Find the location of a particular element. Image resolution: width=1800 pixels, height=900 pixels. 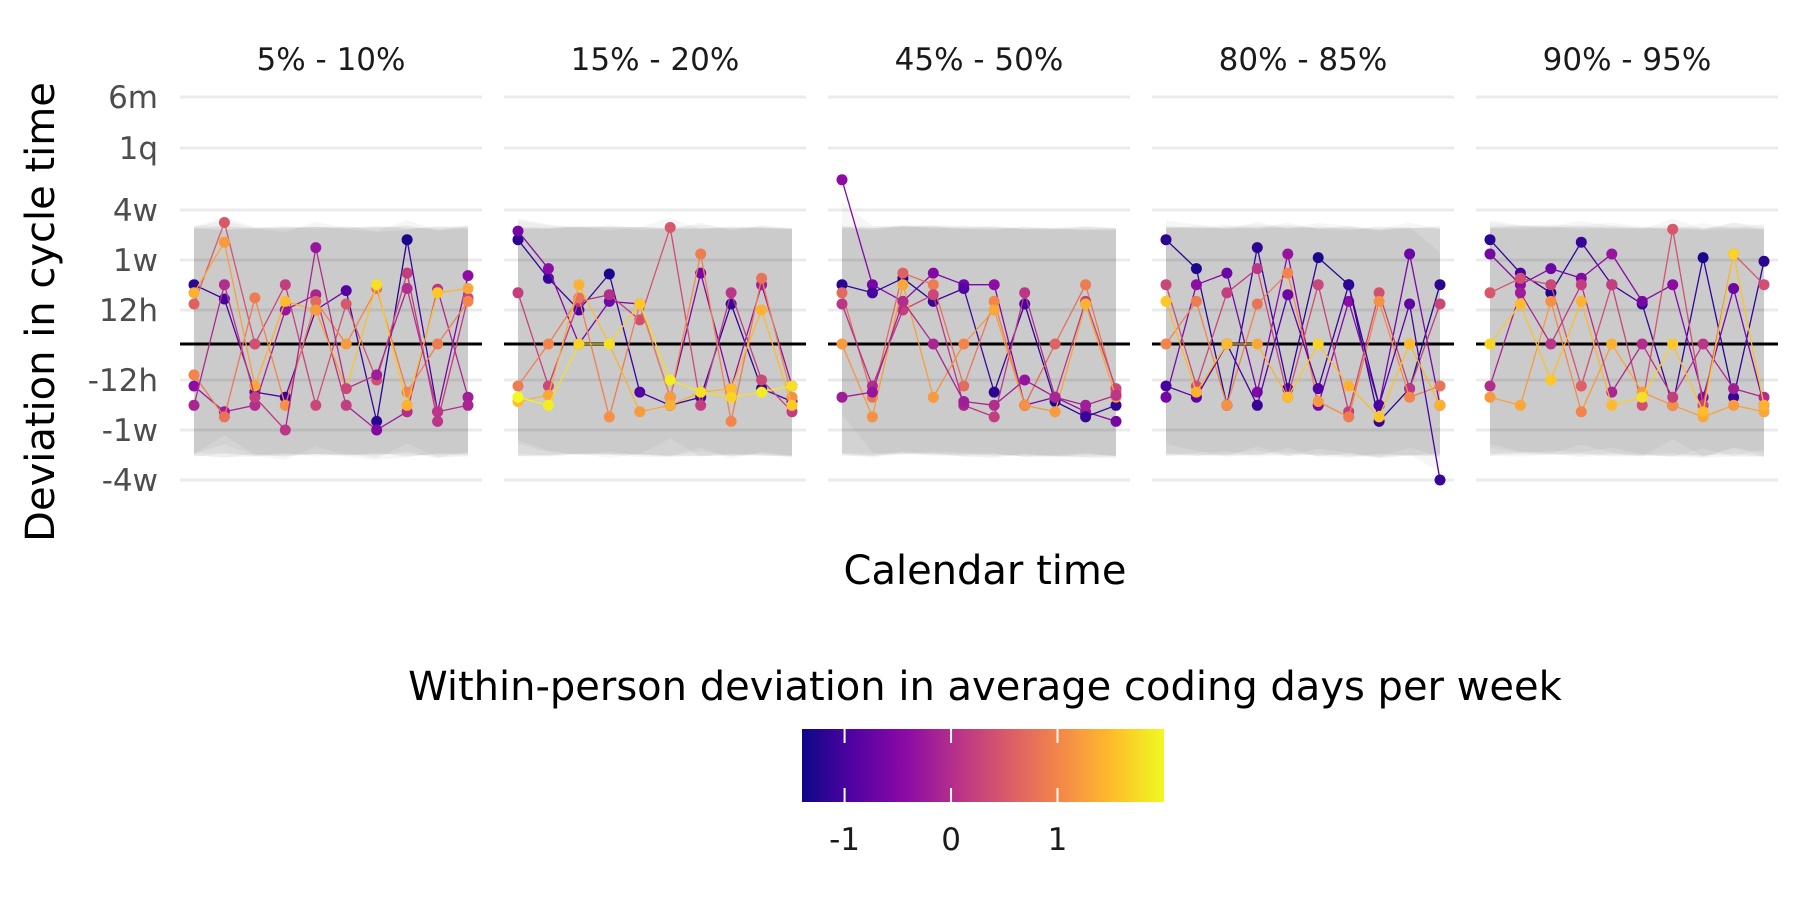

facet-title: 15% - 20% is located at coordinates (655, 60).